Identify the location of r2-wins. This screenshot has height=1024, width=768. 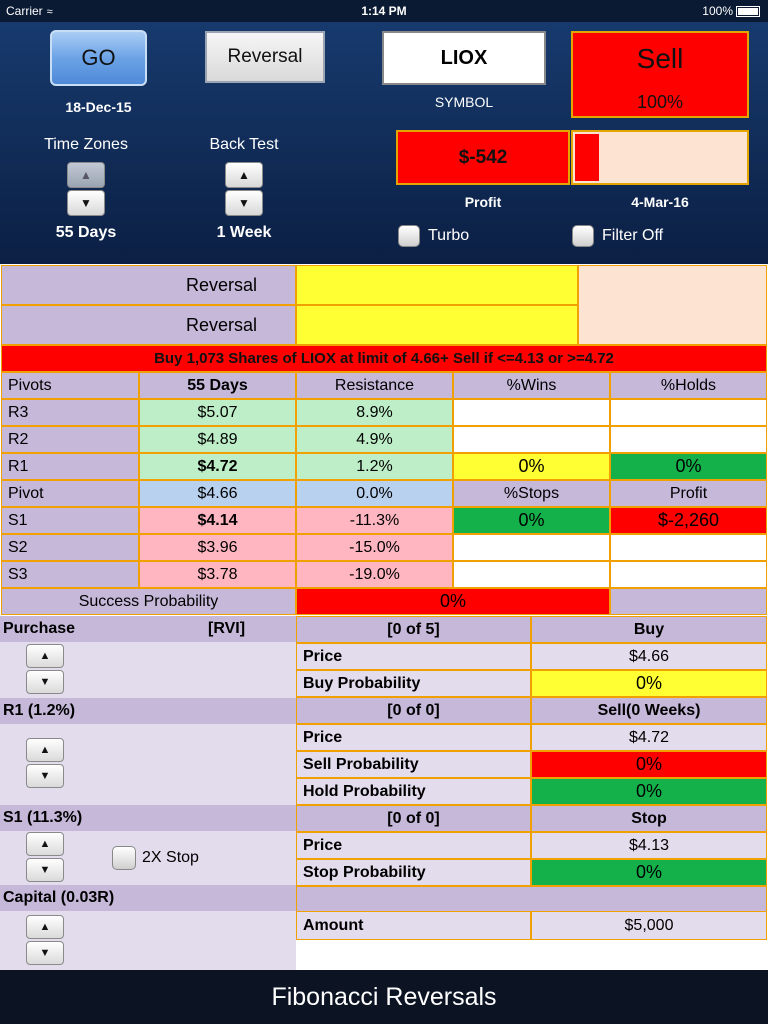
(531, 439).